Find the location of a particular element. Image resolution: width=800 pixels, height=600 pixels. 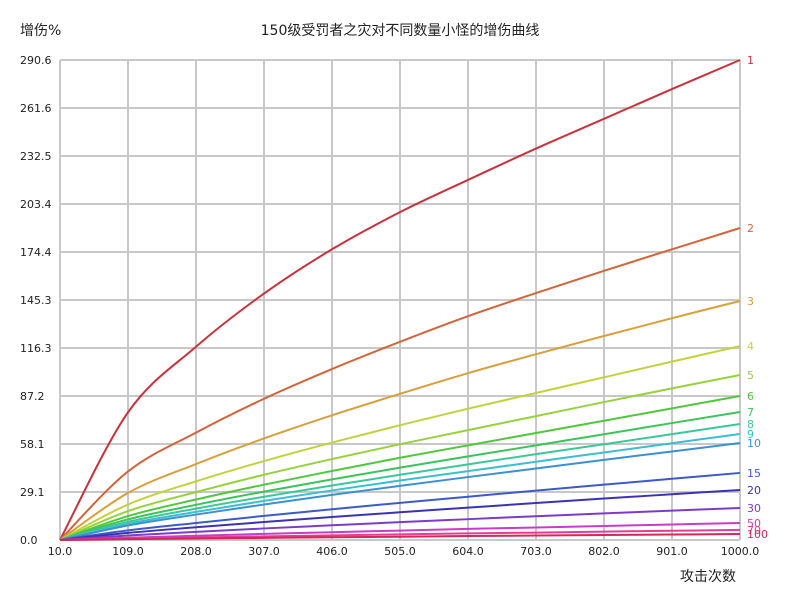

x-tick-label: 505.0 is located at coordinates (400, 551).